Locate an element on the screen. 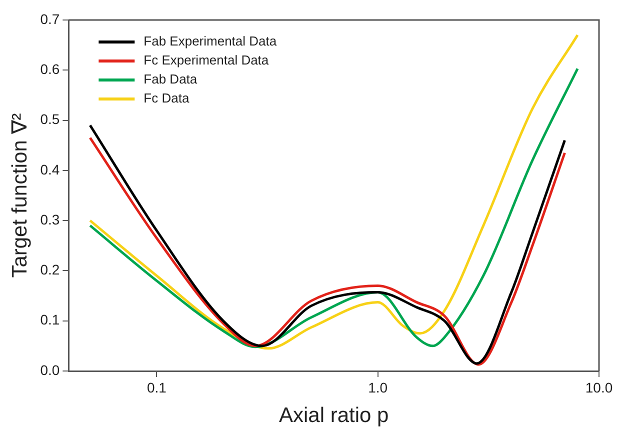 The image size is (619, 433). y-tick-label: 0.2 is located at coordinates (50, 270).